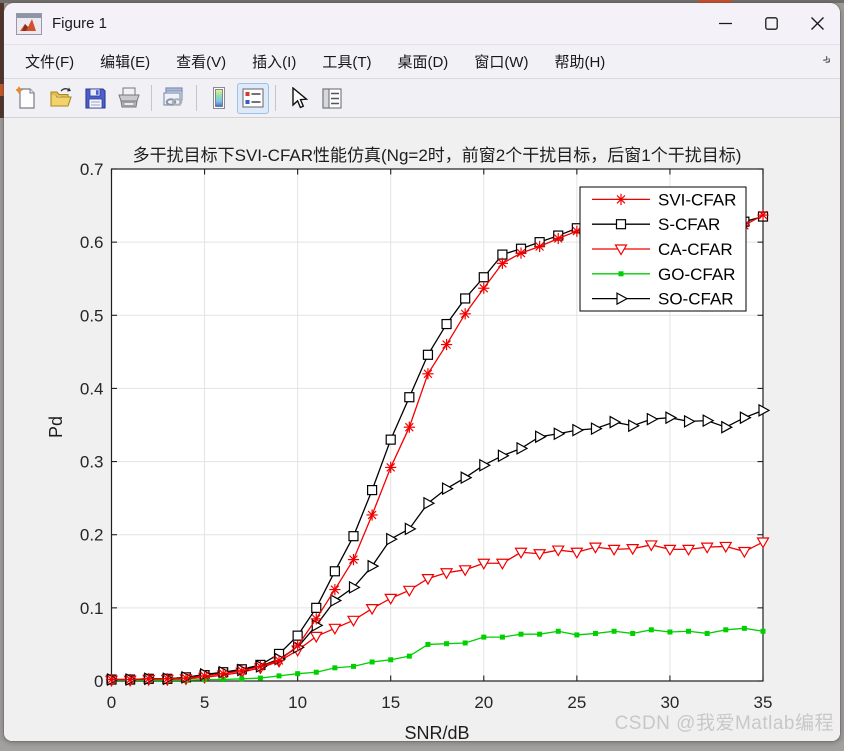  What do you see at coordinates (696, 299) in the screenshot?
I see `legend-label: SO-CFAR` at bounding box center [696, 299].